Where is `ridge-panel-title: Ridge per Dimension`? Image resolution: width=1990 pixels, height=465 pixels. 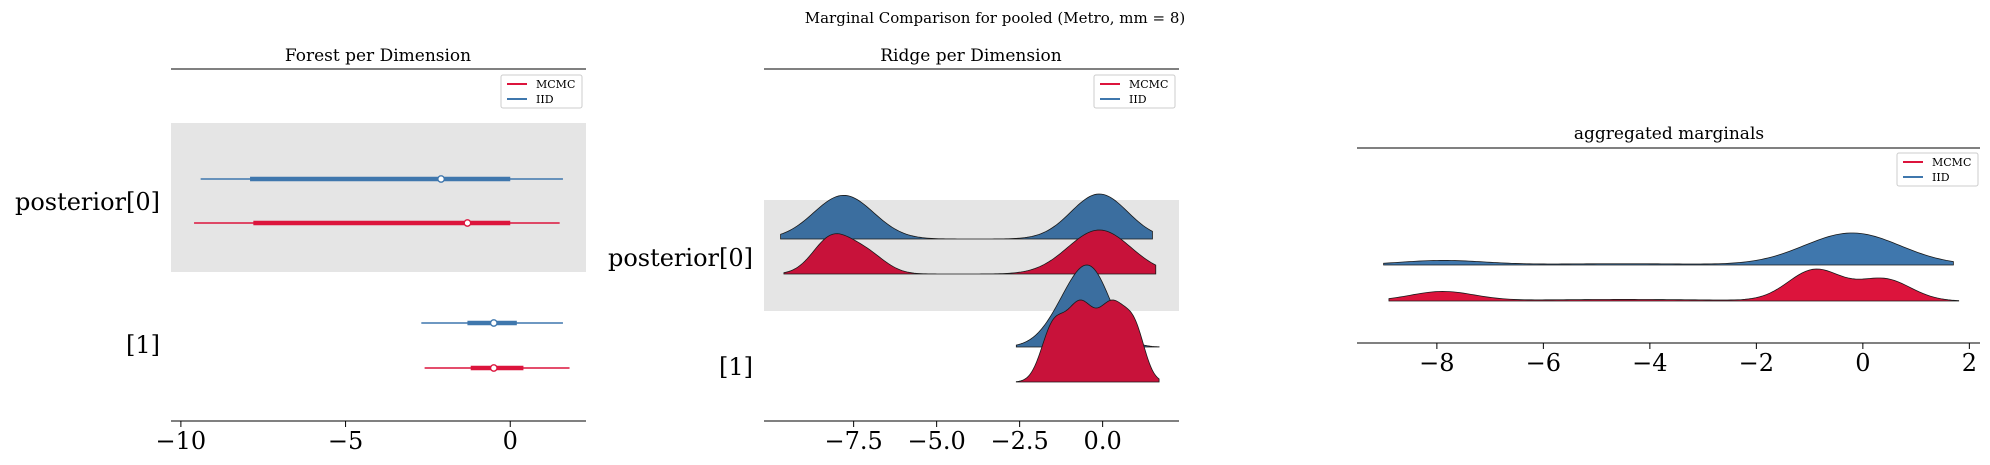
ridge-panel-title: Ridge per Dimension is located at coordinates (971, 56).